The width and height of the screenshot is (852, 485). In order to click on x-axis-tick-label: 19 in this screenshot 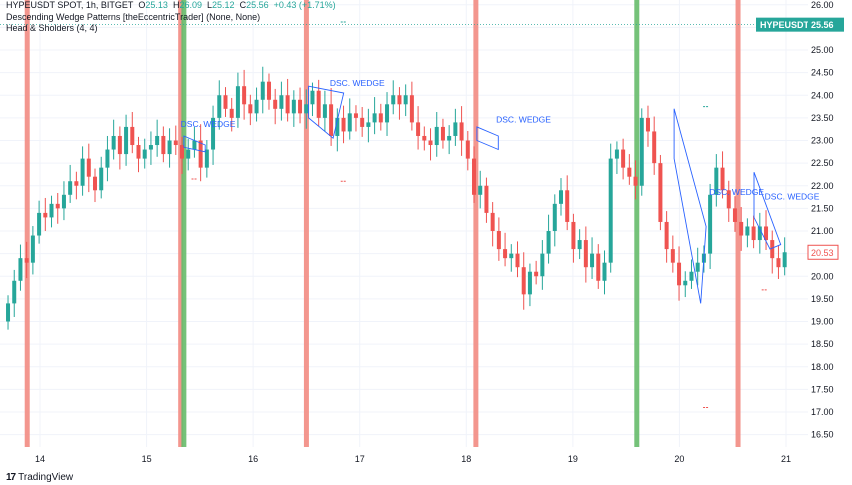, I will do `click(573, 459)`.